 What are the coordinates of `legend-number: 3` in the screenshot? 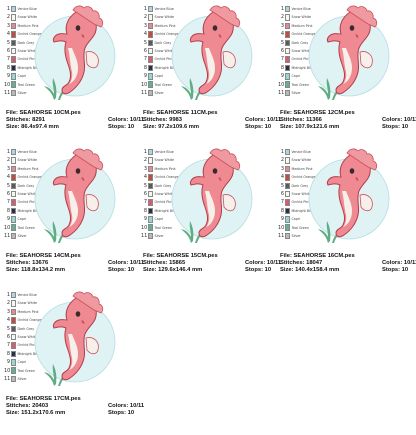 It's located at (145, 168).